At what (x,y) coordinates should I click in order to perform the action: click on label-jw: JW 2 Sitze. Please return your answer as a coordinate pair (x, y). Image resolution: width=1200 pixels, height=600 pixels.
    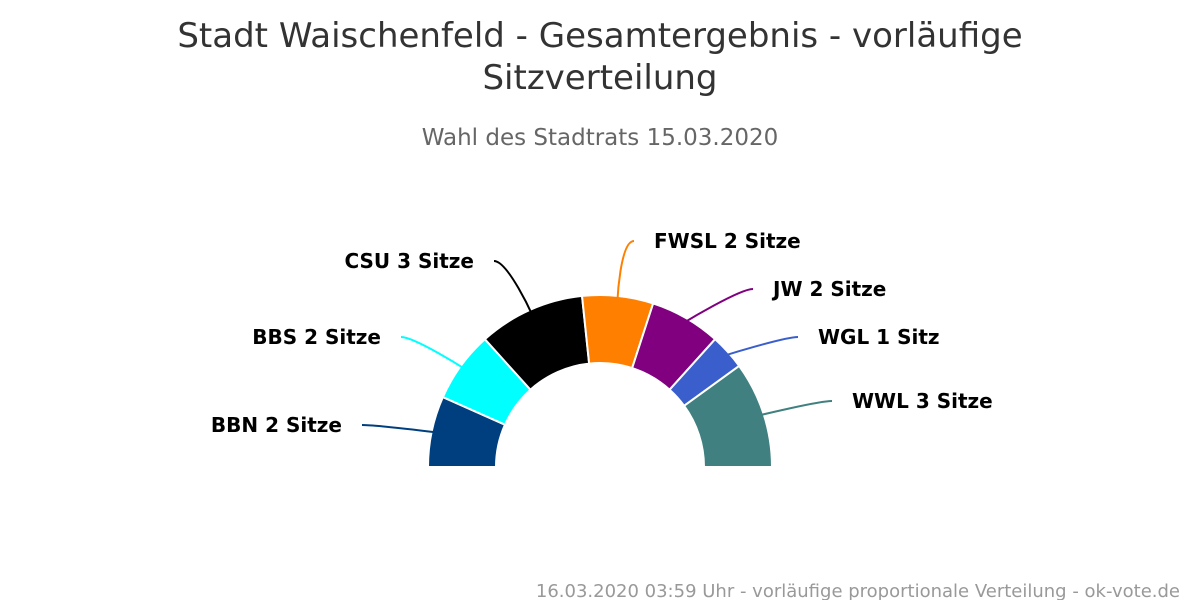
    Looking at the image, I should click on (828, 289).